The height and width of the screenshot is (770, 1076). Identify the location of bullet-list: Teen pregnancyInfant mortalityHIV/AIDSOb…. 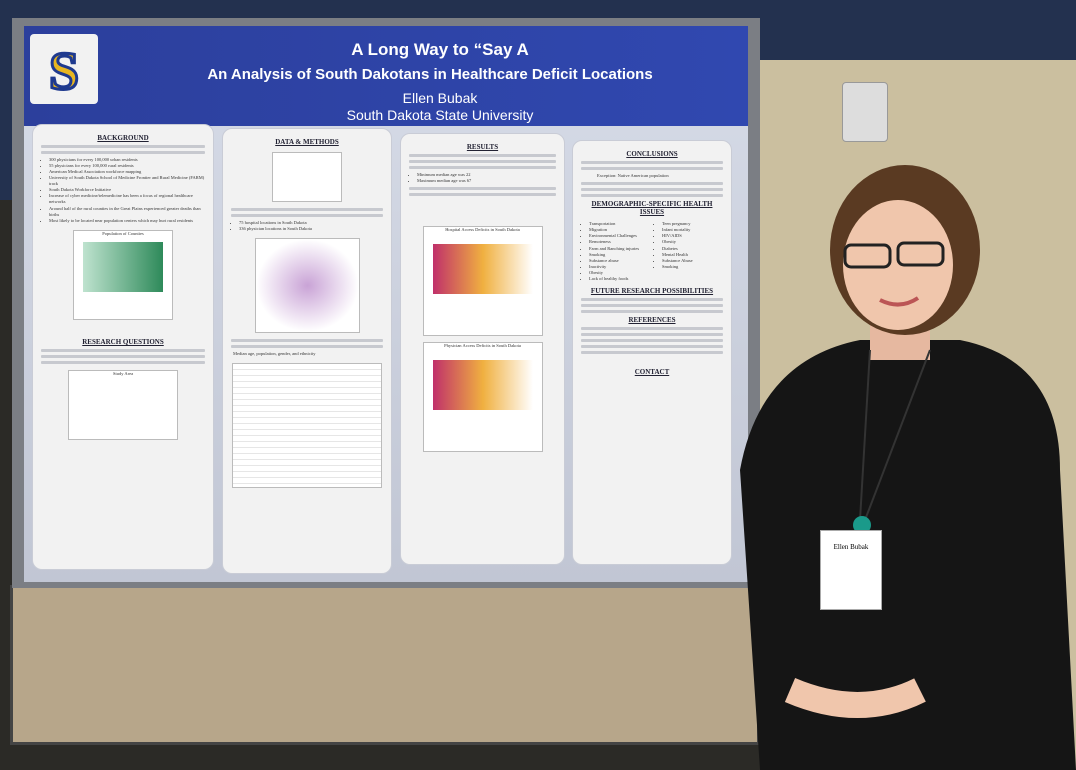
(693, 251).